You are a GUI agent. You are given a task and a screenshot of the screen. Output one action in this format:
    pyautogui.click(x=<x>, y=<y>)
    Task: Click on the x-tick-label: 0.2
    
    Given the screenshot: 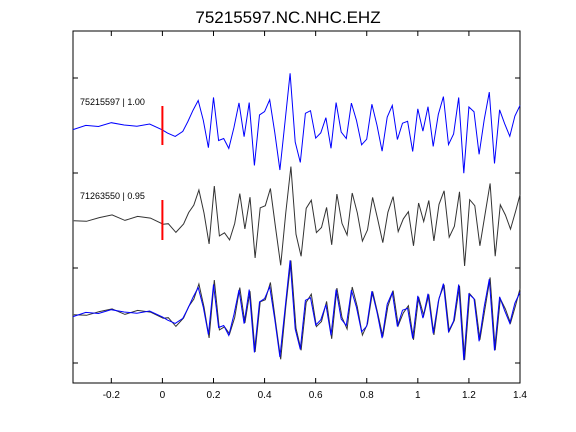 What is the action you would take?
    pyautogui.click(x=214, y=395)
    